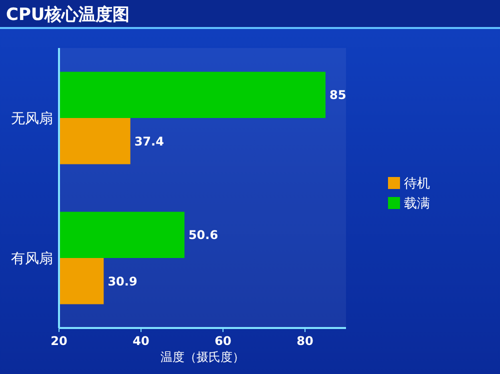  I want to click on legend-label: 载满, so click(417, 204).